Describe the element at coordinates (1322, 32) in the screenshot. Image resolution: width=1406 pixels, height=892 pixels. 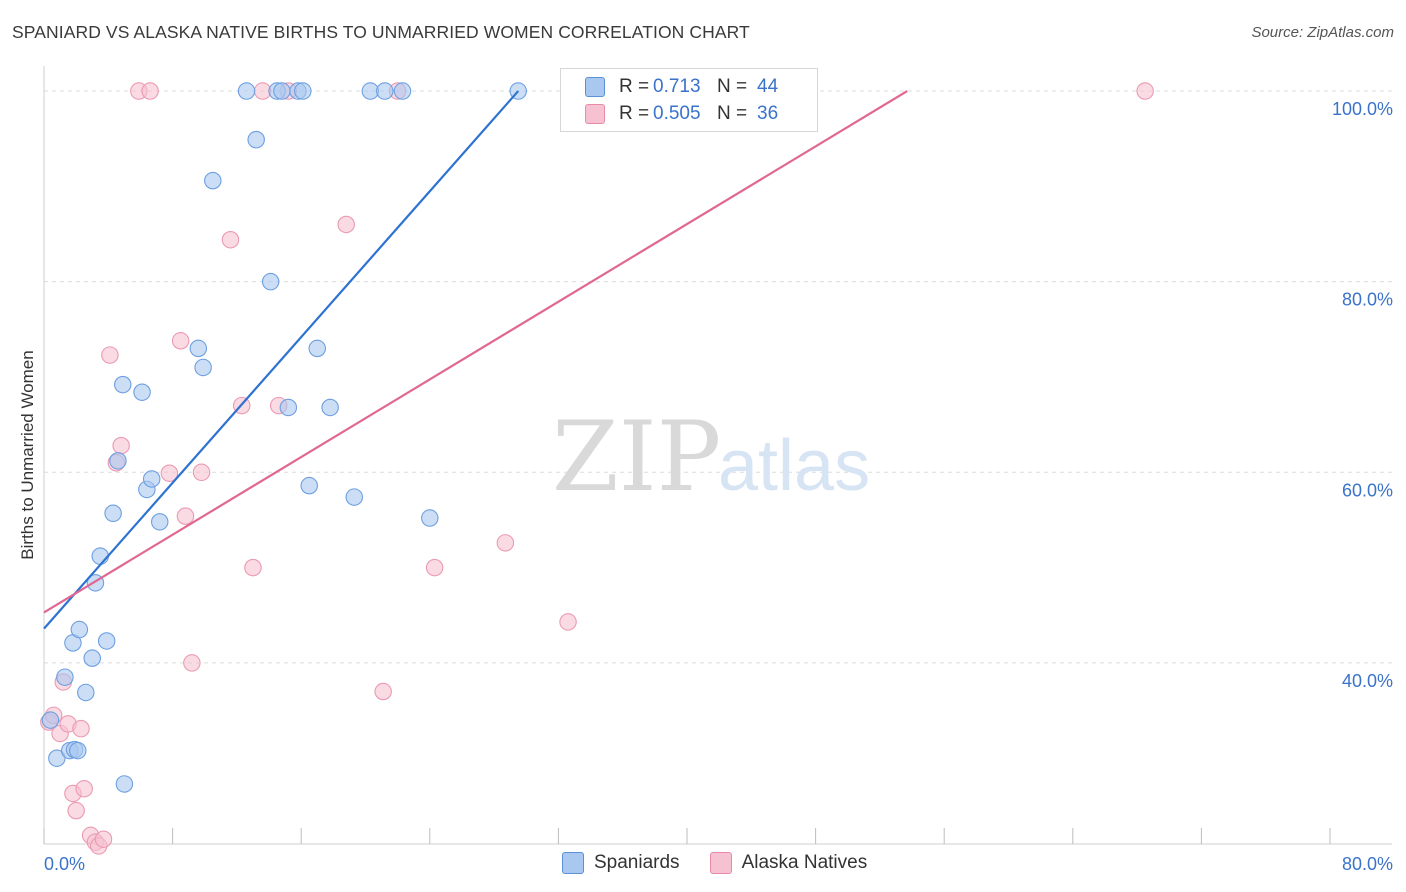
I see `source-label: Source: ZipAtlas.com` at that location.